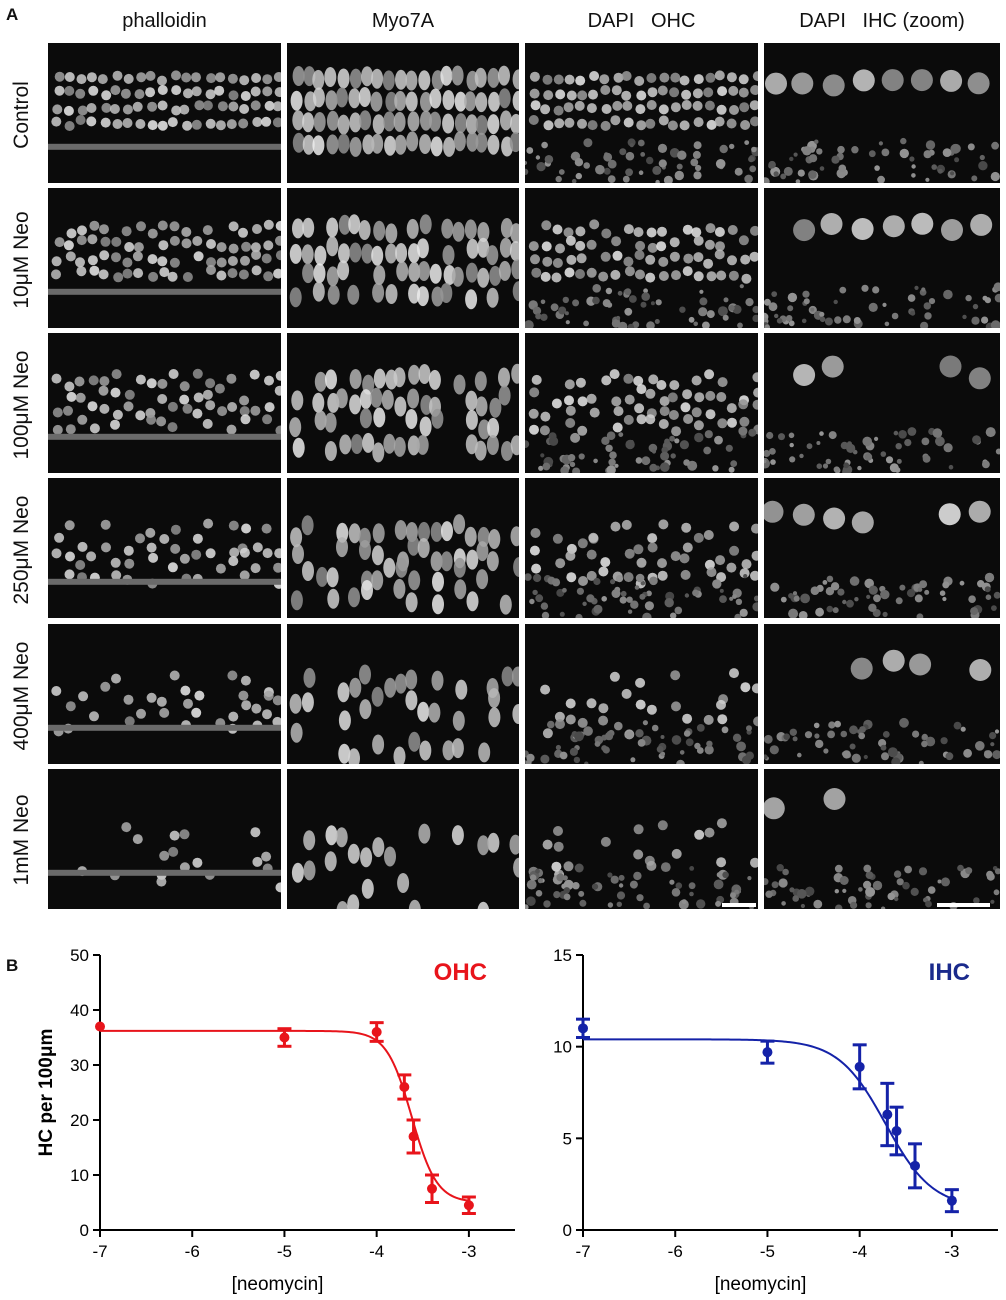  What do you see at coordinates (882, 113) in the screenshot?
I see `micrograph-dapi-ihc-control` at bounding box center [882, 113].